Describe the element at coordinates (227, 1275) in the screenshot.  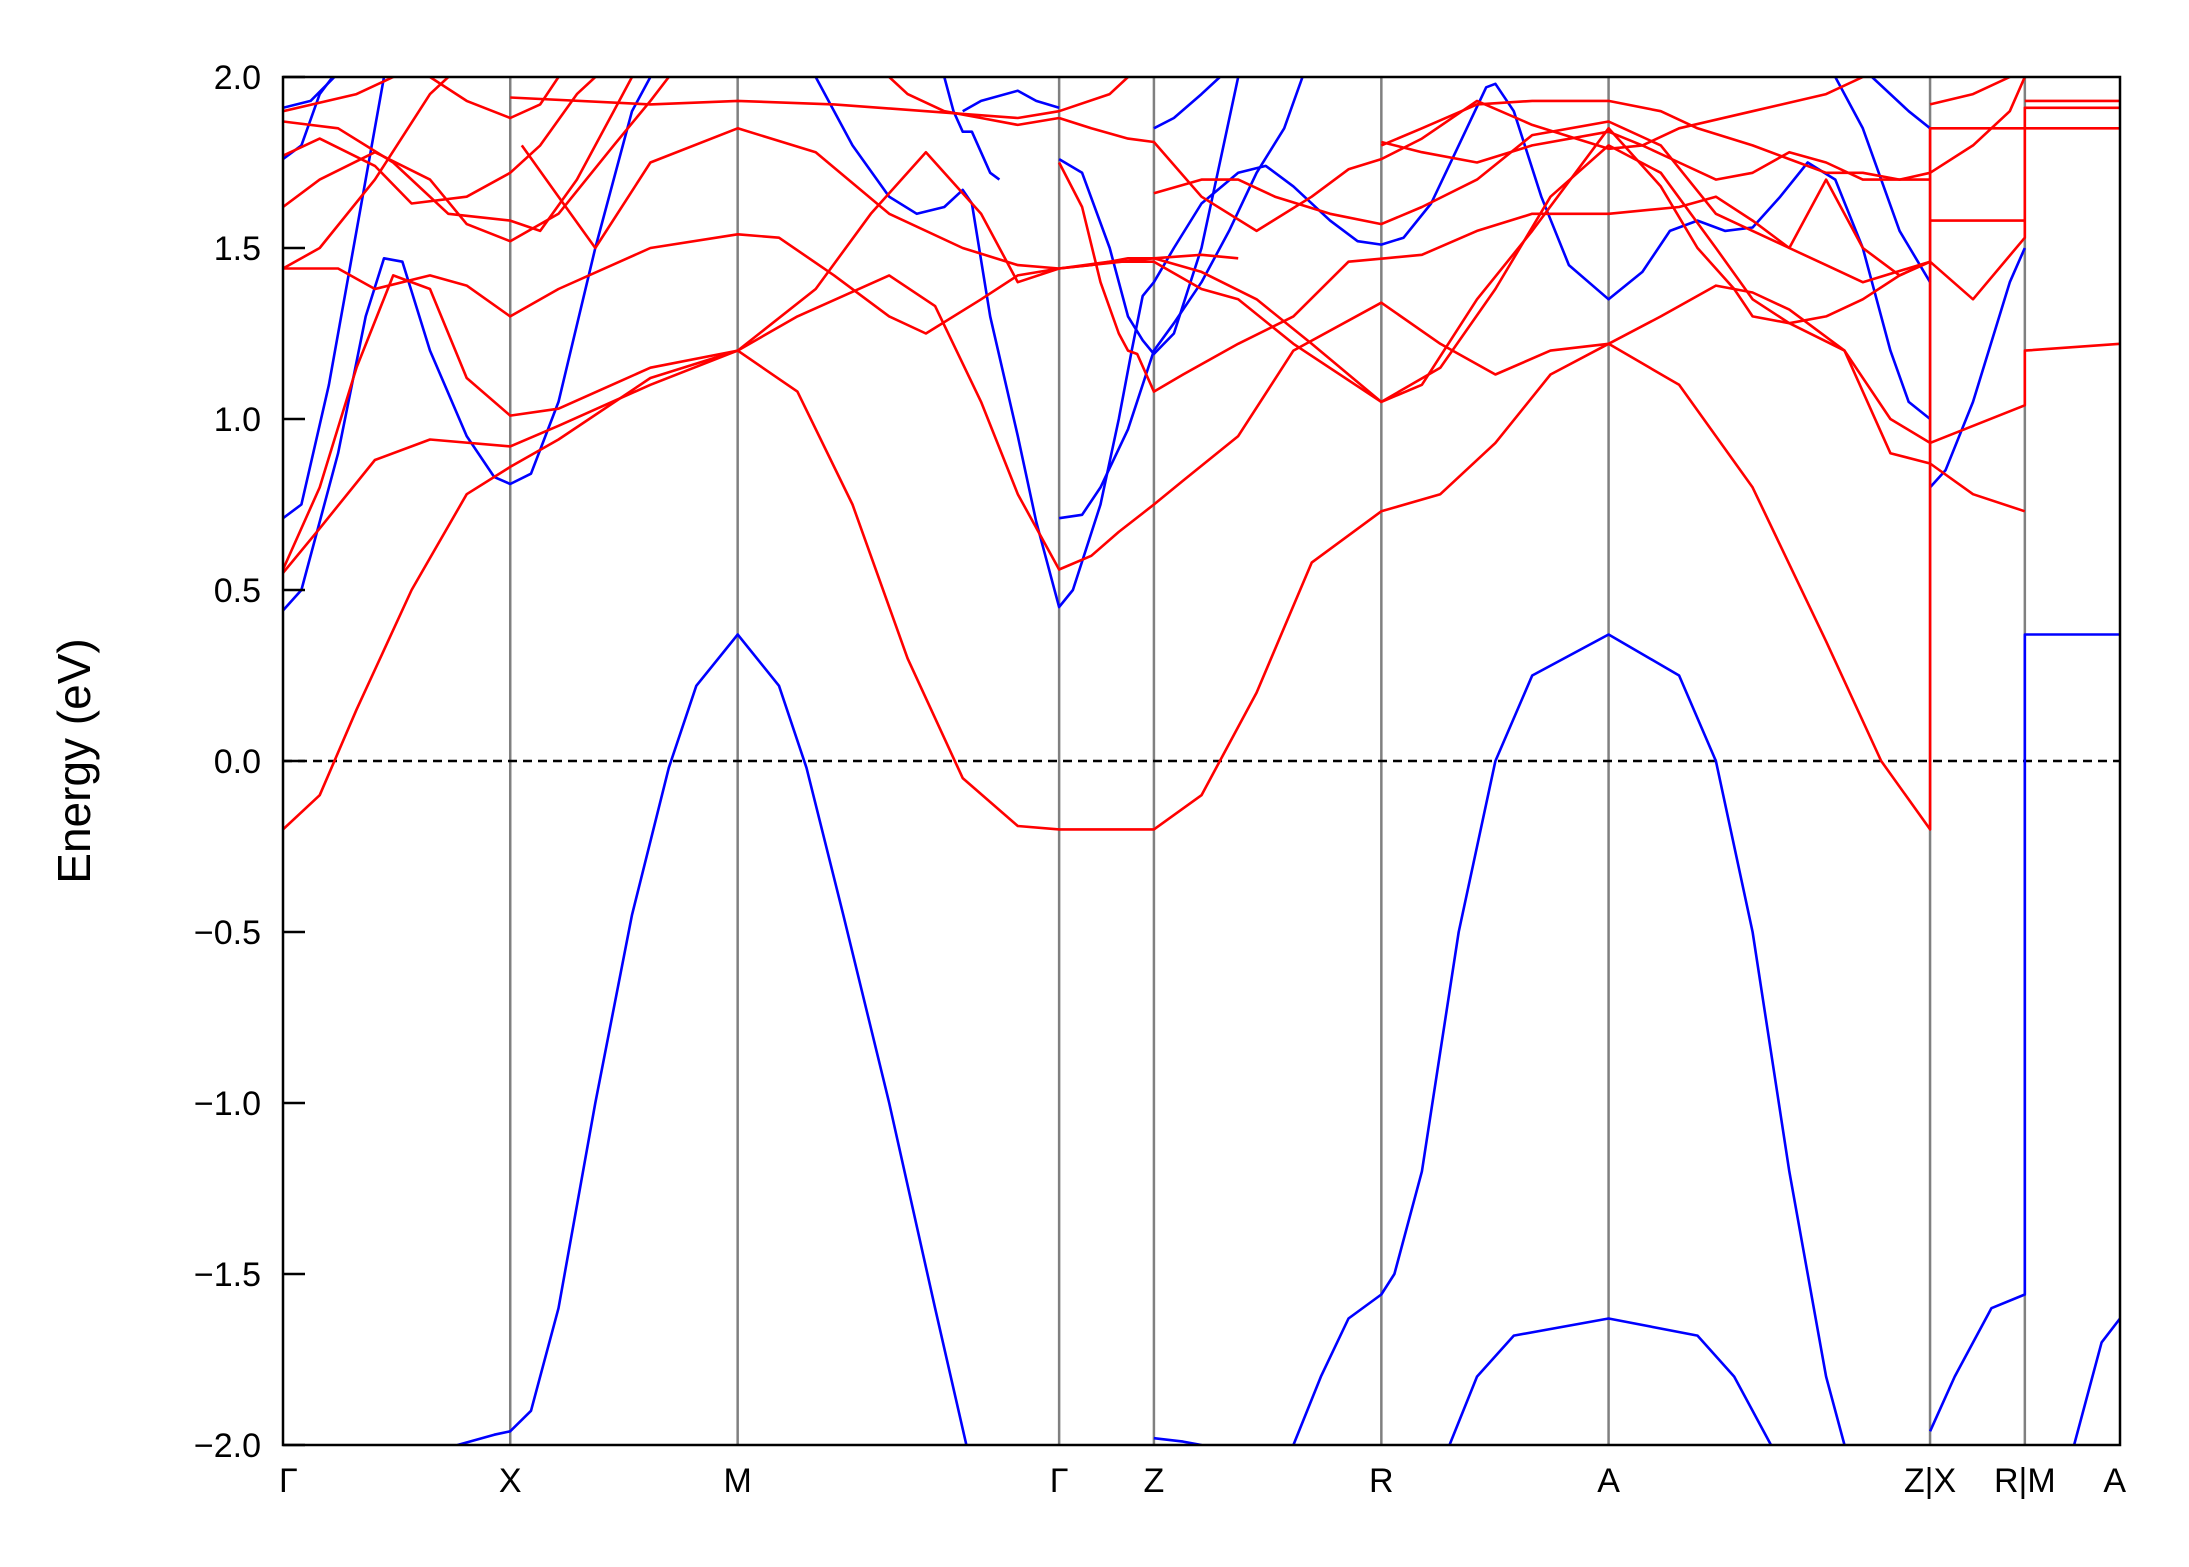
I see `y-tick-label: −1.5` at that location.